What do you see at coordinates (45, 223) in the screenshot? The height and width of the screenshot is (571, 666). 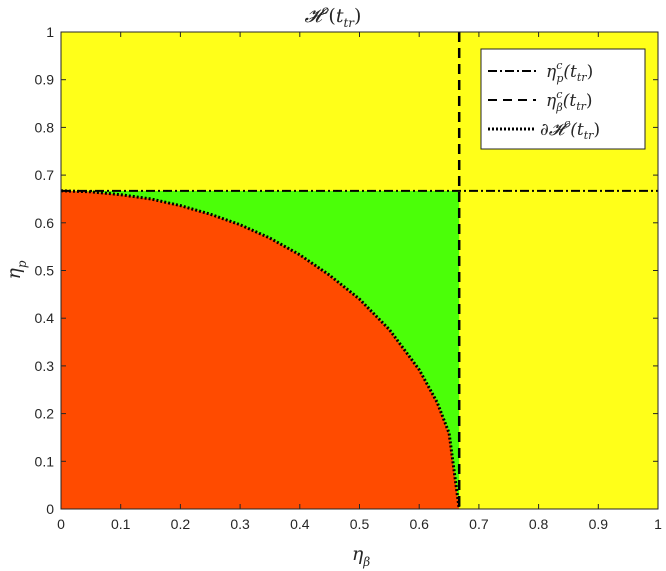 I see `y-tick-label: 0.6` at bounding box center [45, 223].